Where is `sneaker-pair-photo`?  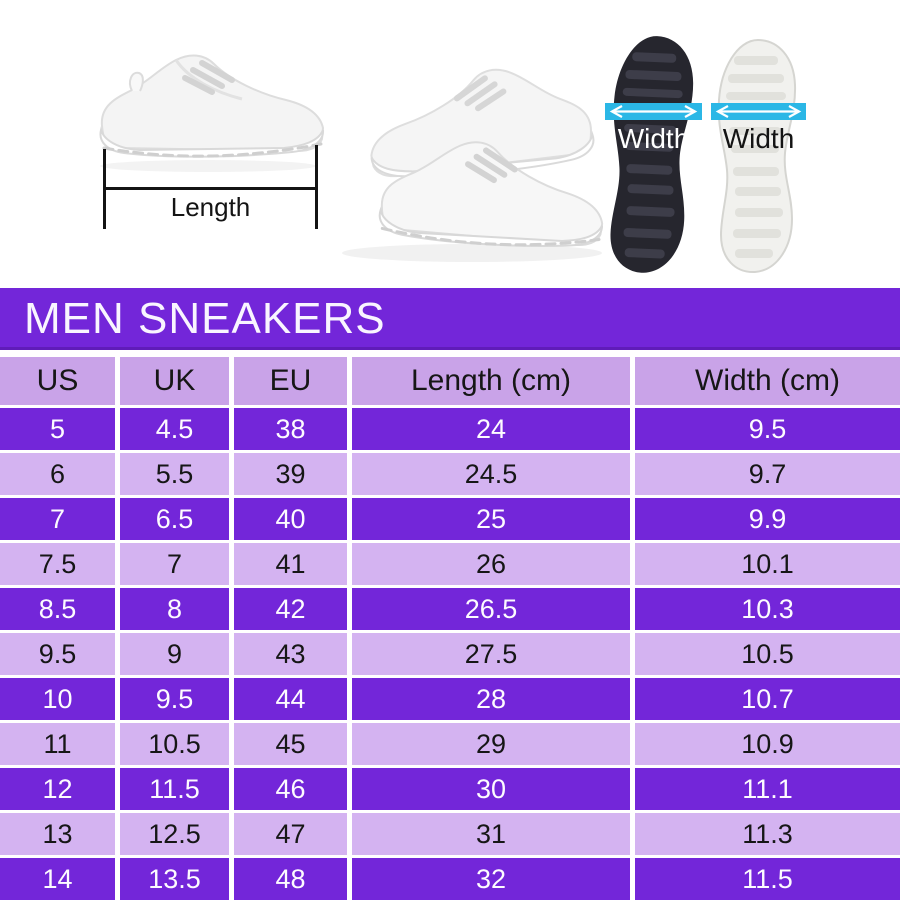 sneaker-pair-photo is located at coordinates (473, 165).